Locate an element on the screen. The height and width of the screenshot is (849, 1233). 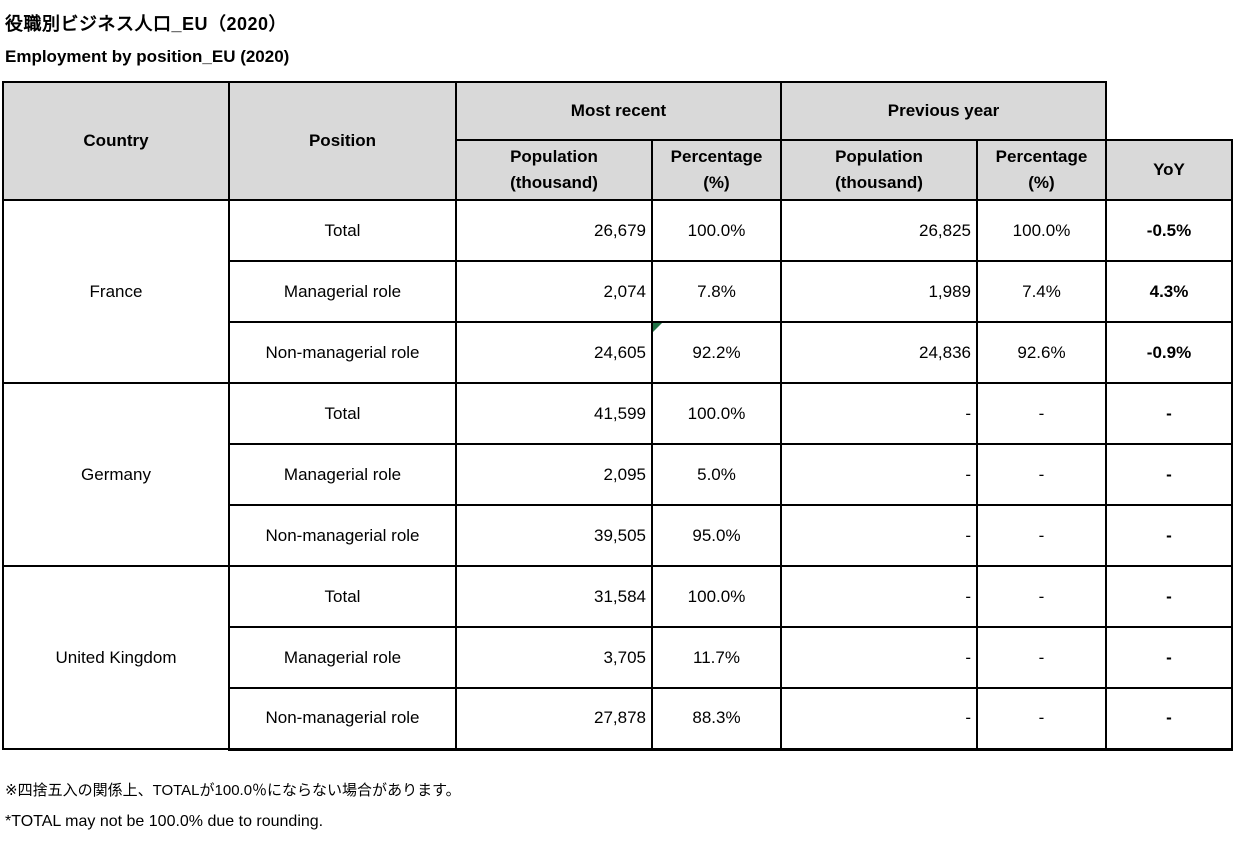
column-group-most-recent: Most recent is located at coordinates (618, 111).